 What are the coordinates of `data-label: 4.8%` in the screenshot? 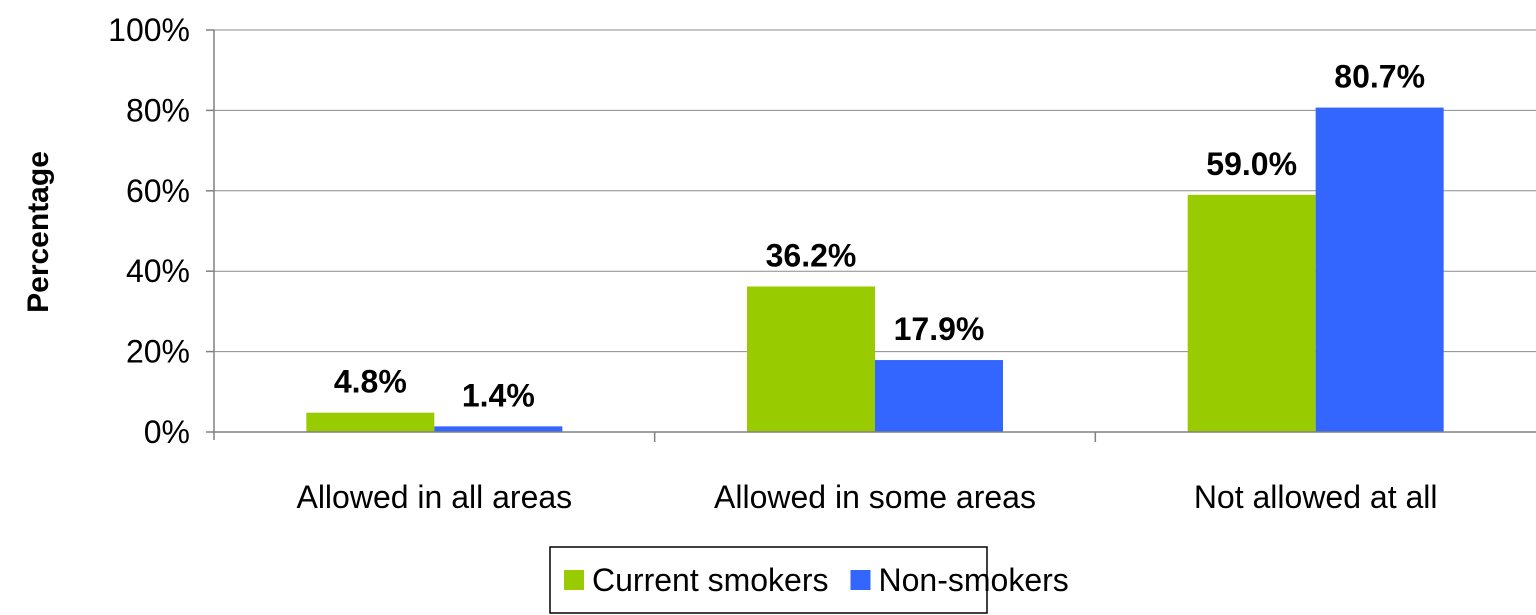 It's located at (370, 382).